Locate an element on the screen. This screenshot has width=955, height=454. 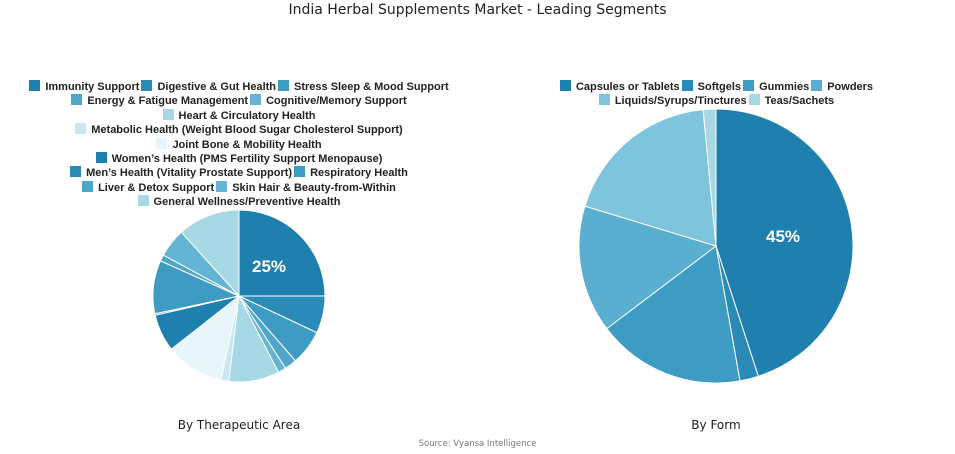
legend-item-heart-circulatory-health: Heart & Circulatory Health is located at coordinates (239, 115).